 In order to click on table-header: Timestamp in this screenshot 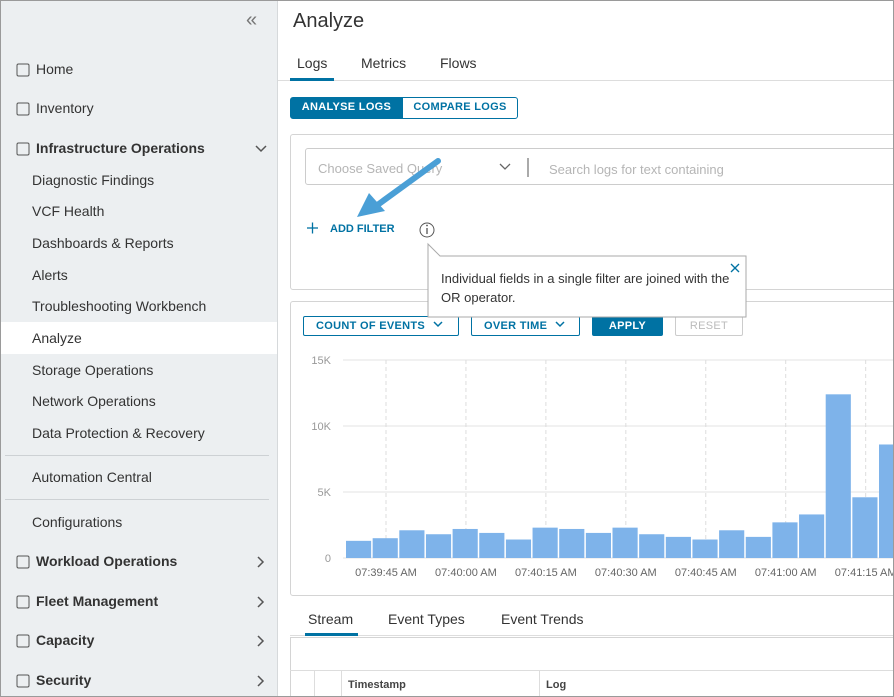, I will do `click(377, 685)`.